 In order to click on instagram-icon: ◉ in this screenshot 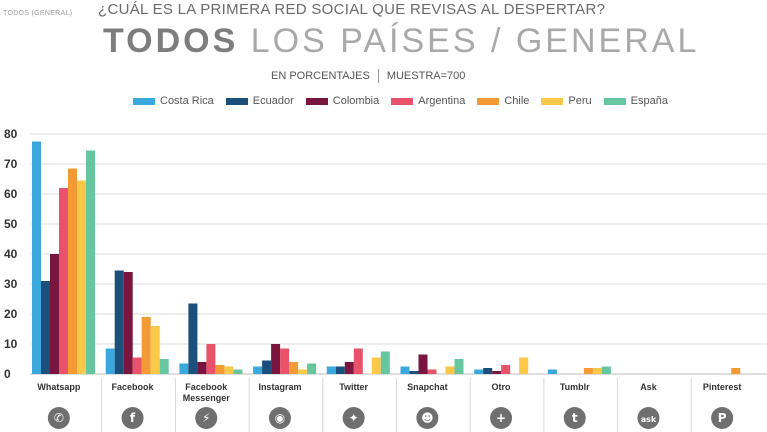, I will do `click(279, 418)`.